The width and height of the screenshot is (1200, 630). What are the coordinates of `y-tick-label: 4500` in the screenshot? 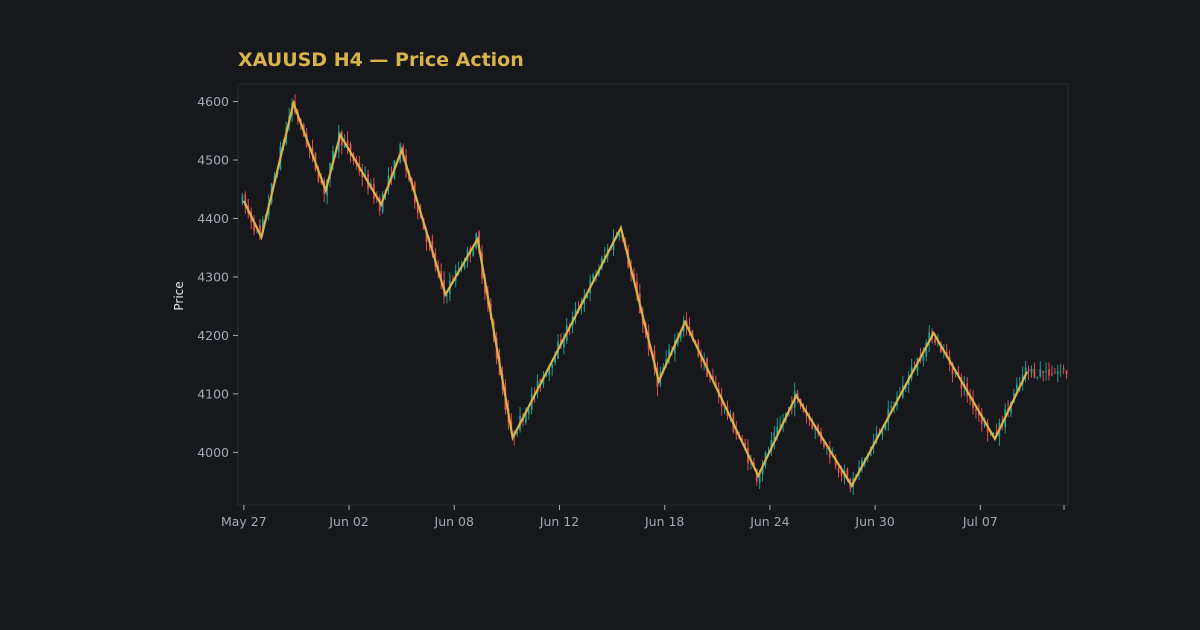 It's located at (213, 160).